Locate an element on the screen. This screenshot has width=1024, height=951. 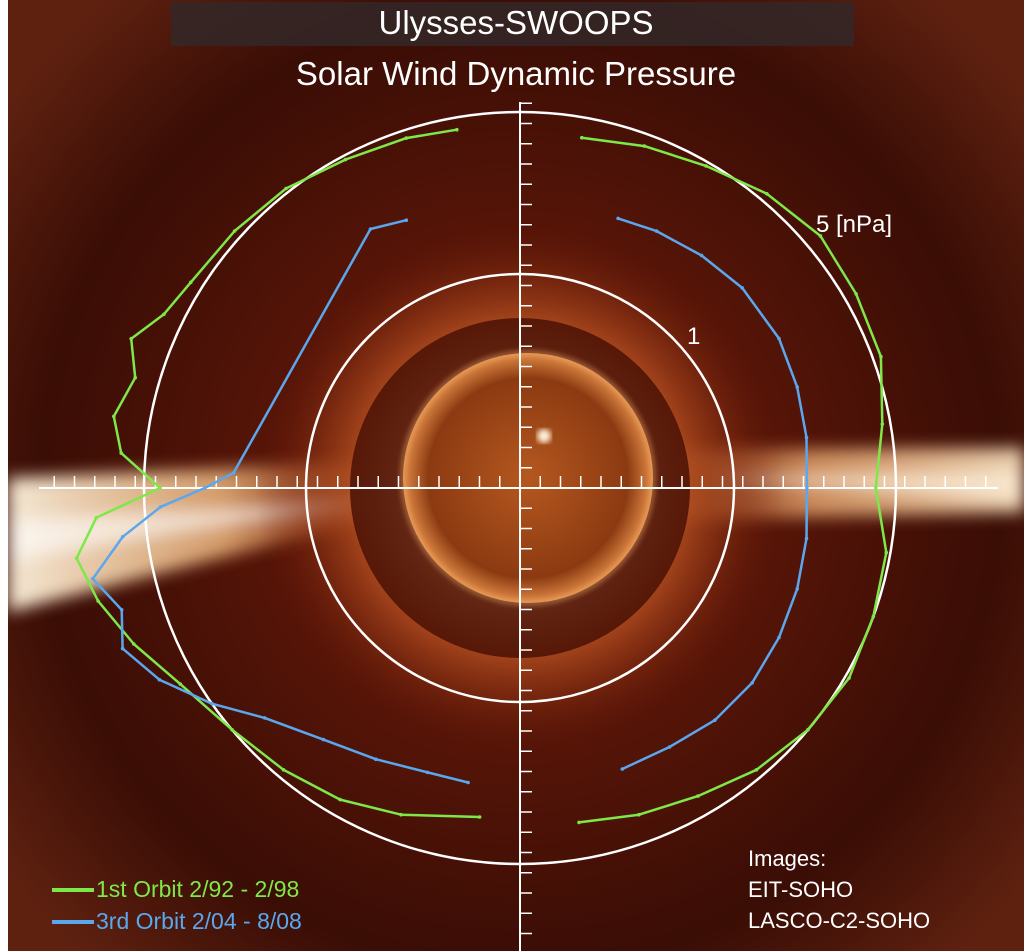
credits-heading: Images: is located at coordinates (787, 858).